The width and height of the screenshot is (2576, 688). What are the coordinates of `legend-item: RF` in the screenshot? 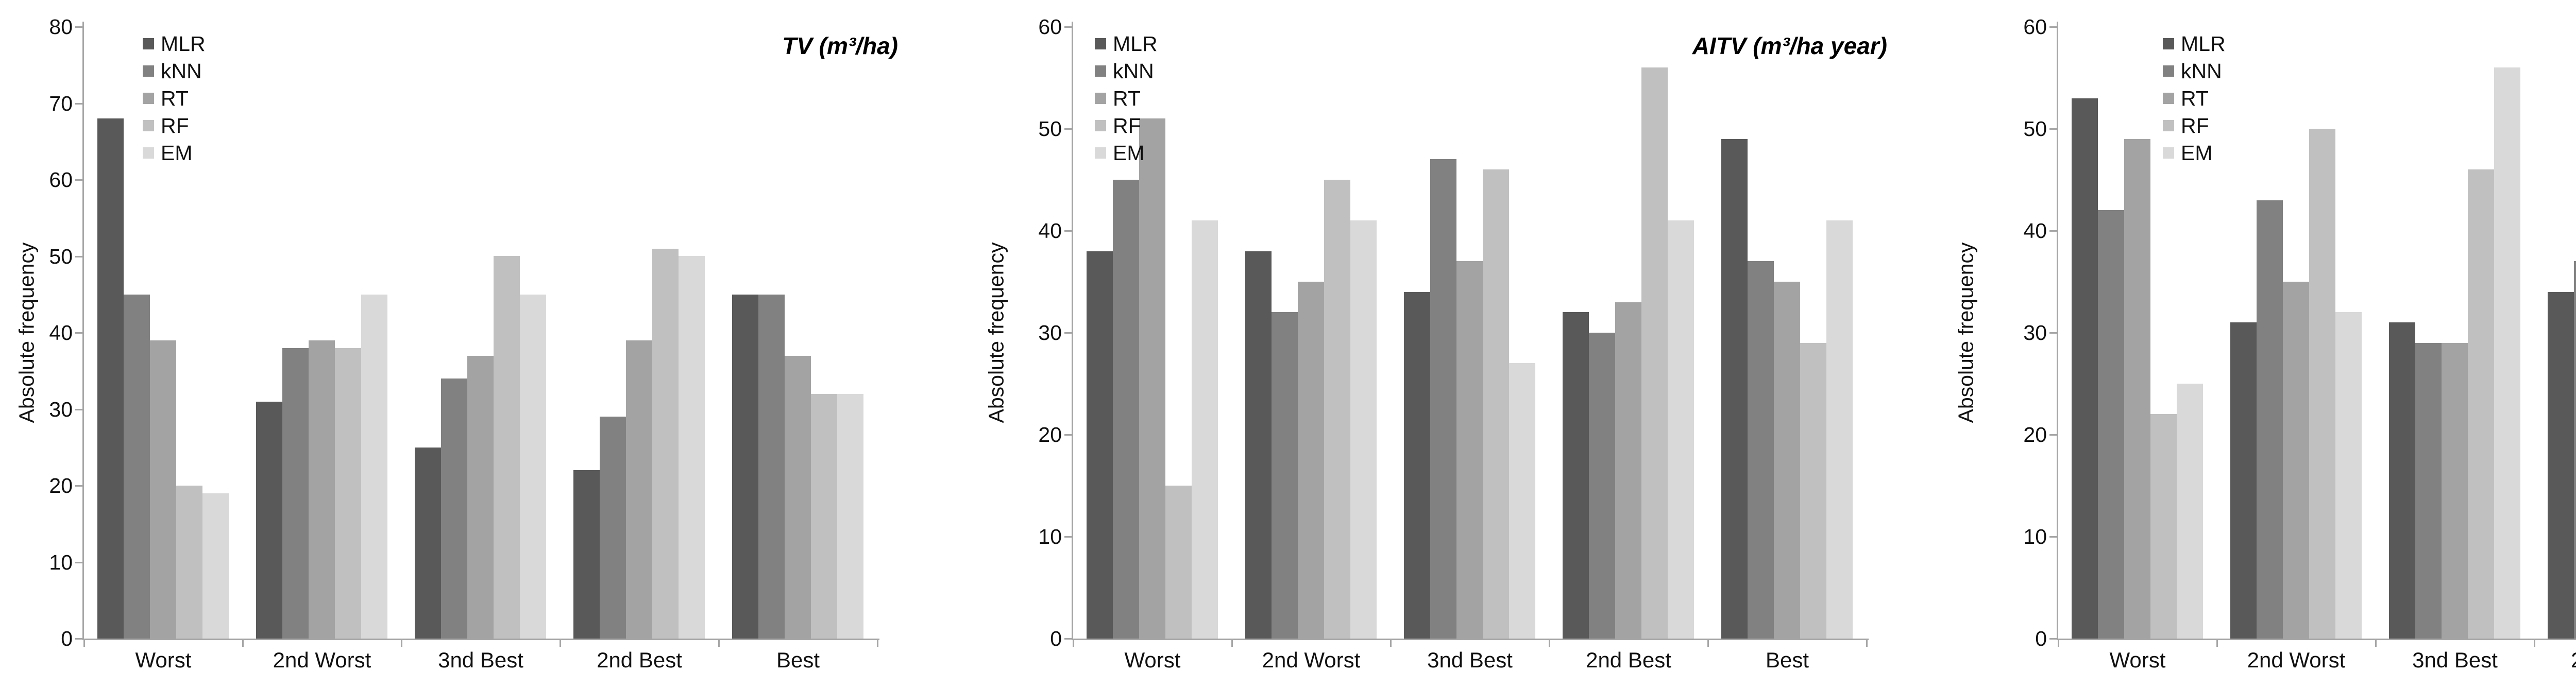 It's located at (1126, 125).